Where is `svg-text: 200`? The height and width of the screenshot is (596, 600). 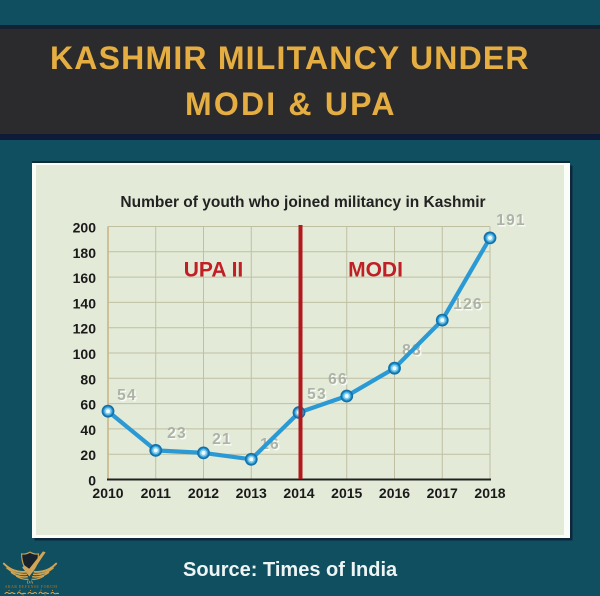 svg-text: 200 is located at coordinates (85, 228).